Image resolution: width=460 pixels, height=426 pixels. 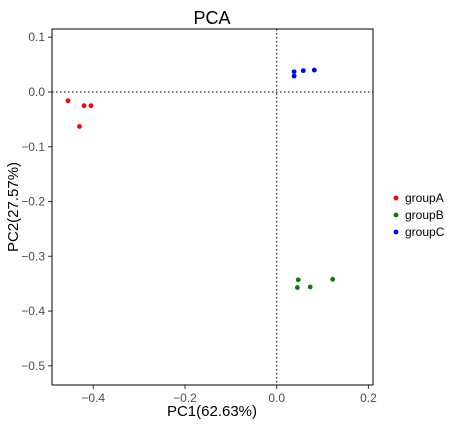 I want to click on y-tick-label: −0.2, so click(x=33, y=202).